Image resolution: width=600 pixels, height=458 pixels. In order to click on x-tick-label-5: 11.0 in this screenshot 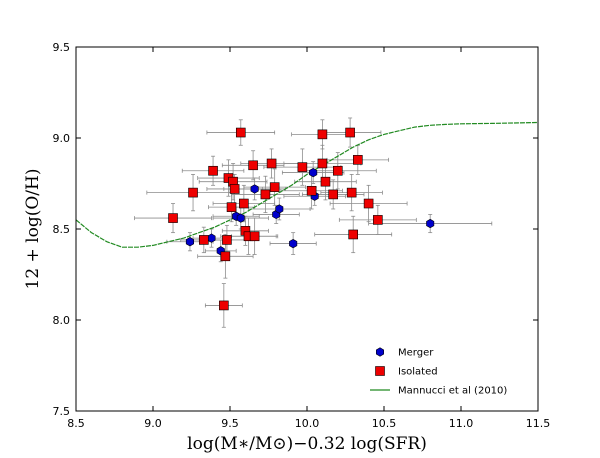, I will do `click(461, 423)`.